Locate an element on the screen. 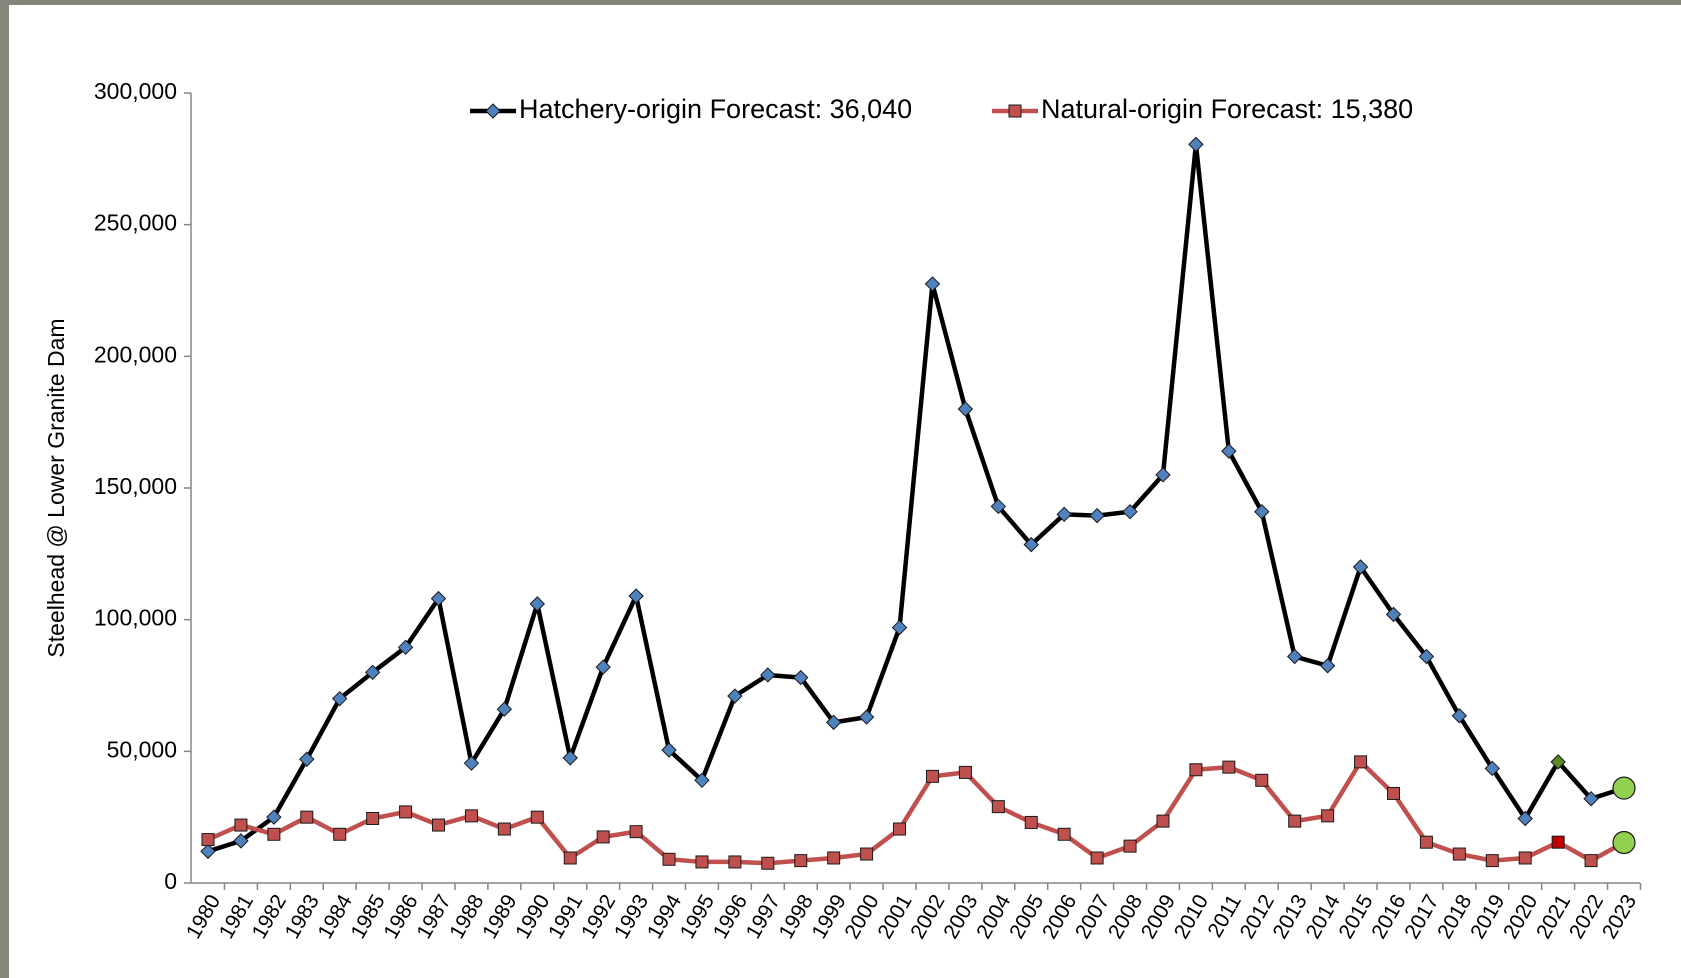  y-tick-label: 50,000 is located at coordinates (142, 749).